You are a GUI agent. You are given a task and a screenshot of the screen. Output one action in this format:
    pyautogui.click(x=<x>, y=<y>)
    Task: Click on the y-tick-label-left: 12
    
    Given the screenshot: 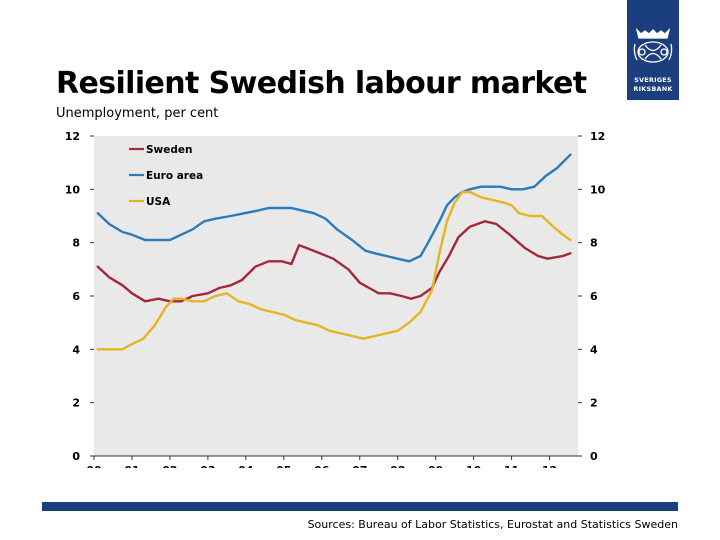 What is the action you would take?
    pyautogui.click(x=72, y=136)
    